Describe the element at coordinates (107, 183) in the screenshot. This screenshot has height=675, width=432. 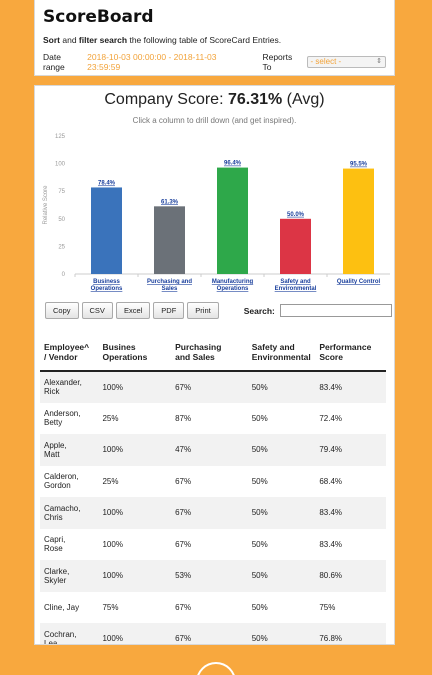
I see `bar-value-label: 78.4%` at that location.